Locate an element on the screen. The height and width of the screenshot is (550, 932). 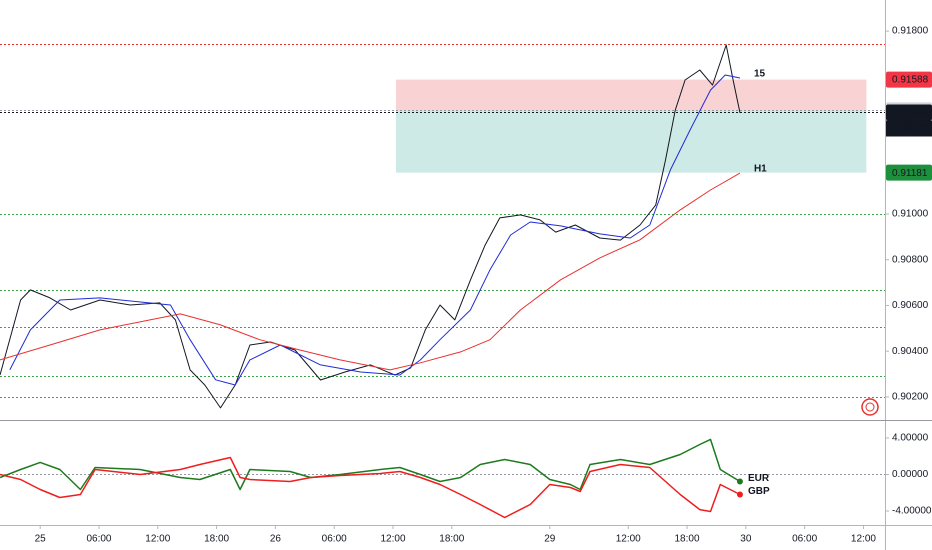
series-label: 15 is located at coordinates (760, 74).